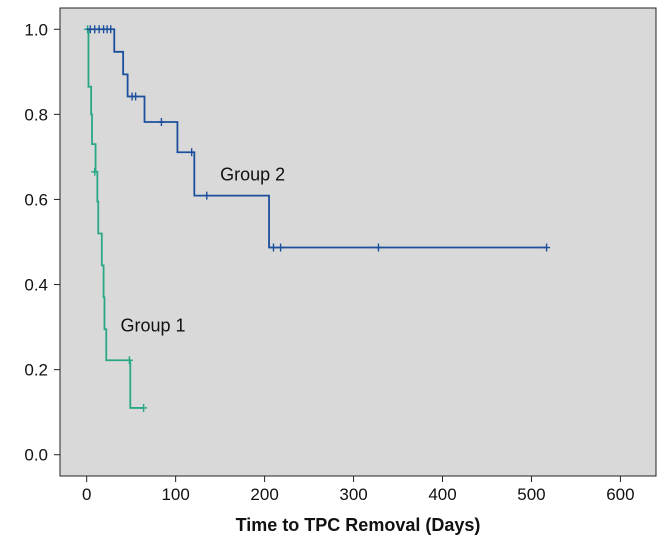 The height and width of the screenshot is (544, 660). Describe the element at coordinates (115, 218) in the screenshot. I see `group-1-survival-line` at that location.